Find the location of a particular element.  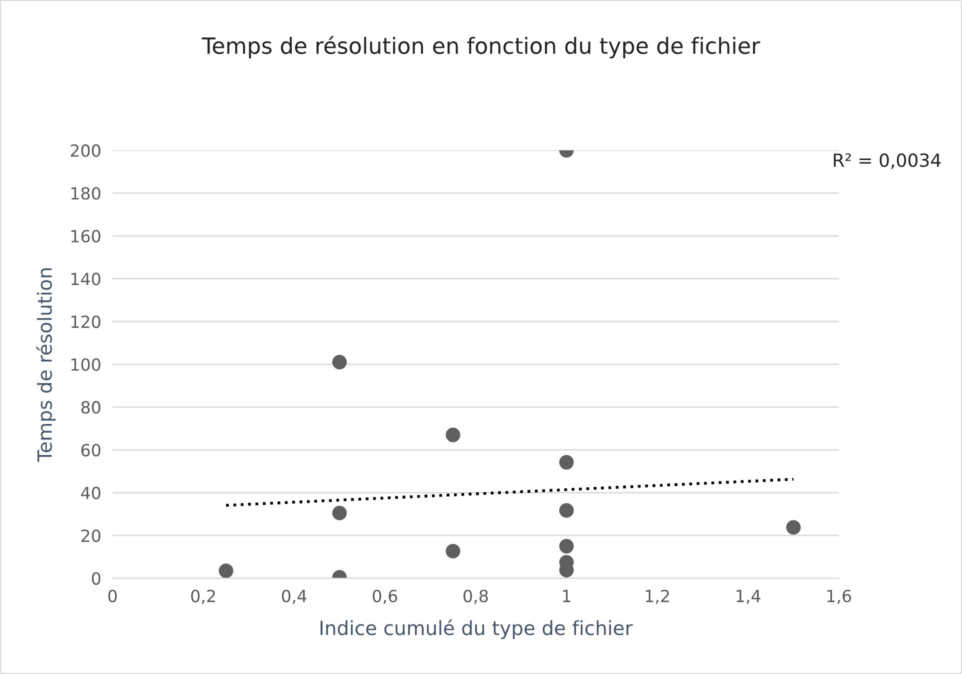

y-tick-label: 60 is located at coordinates (90, 450).